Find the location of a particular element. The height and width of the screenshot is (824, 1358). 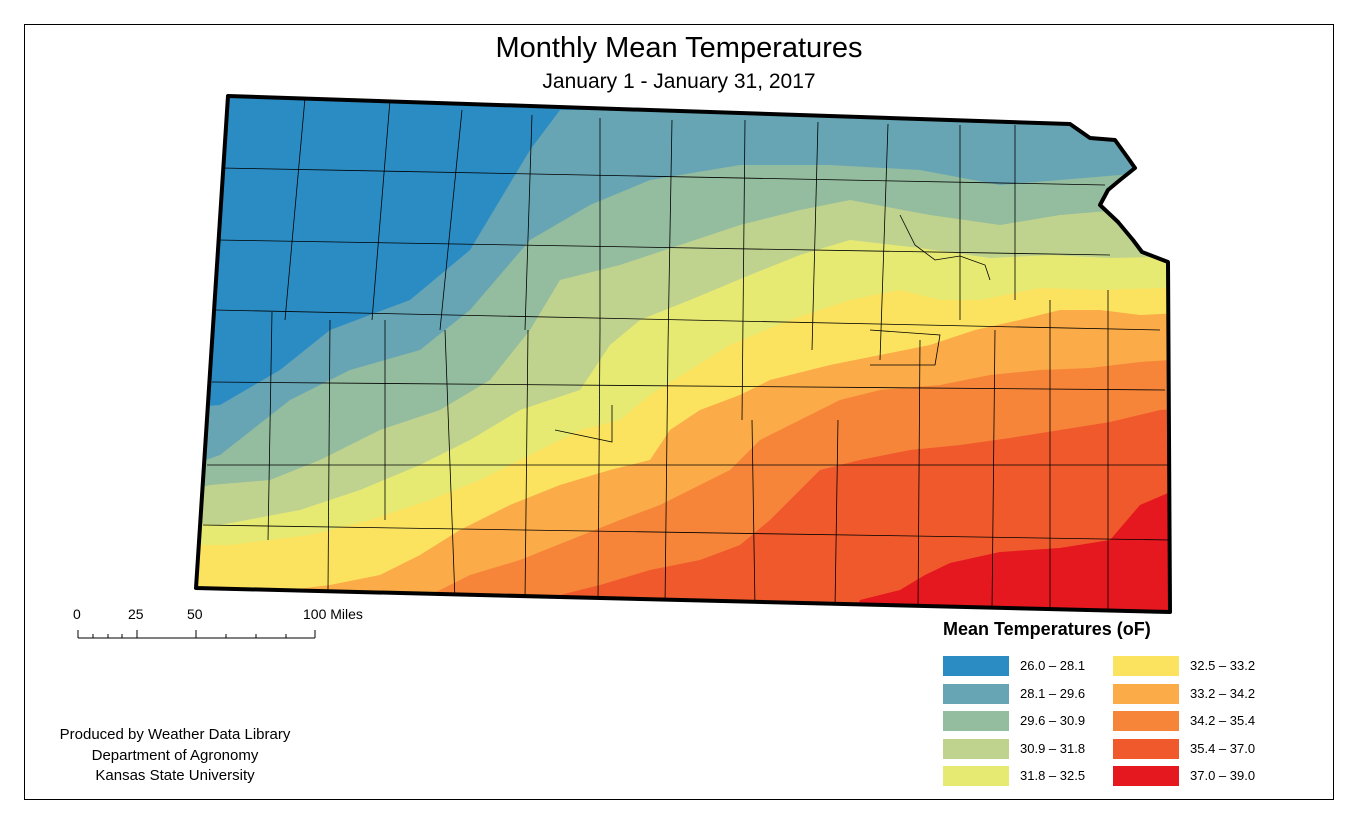

scale-bar is located at coordinates (196, 634).